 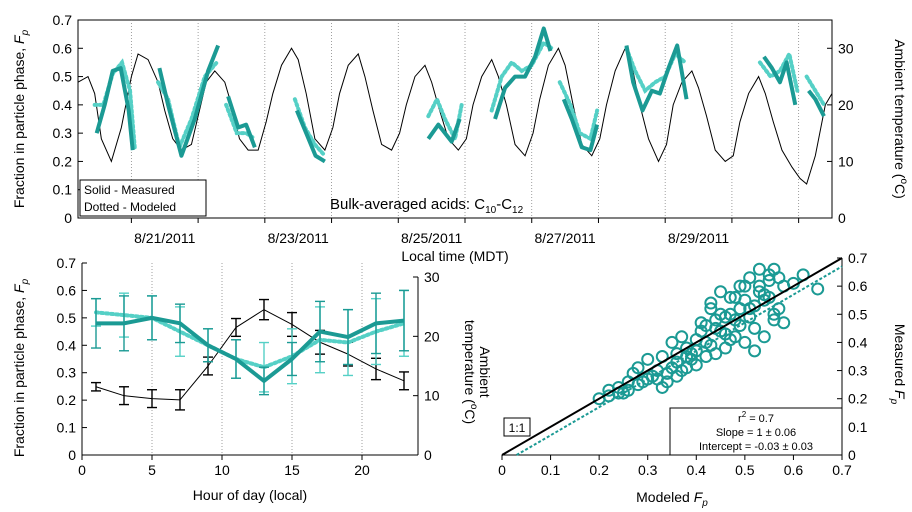 I want to click on x-tick-label-hour: 15, so click(x=292, y=470).